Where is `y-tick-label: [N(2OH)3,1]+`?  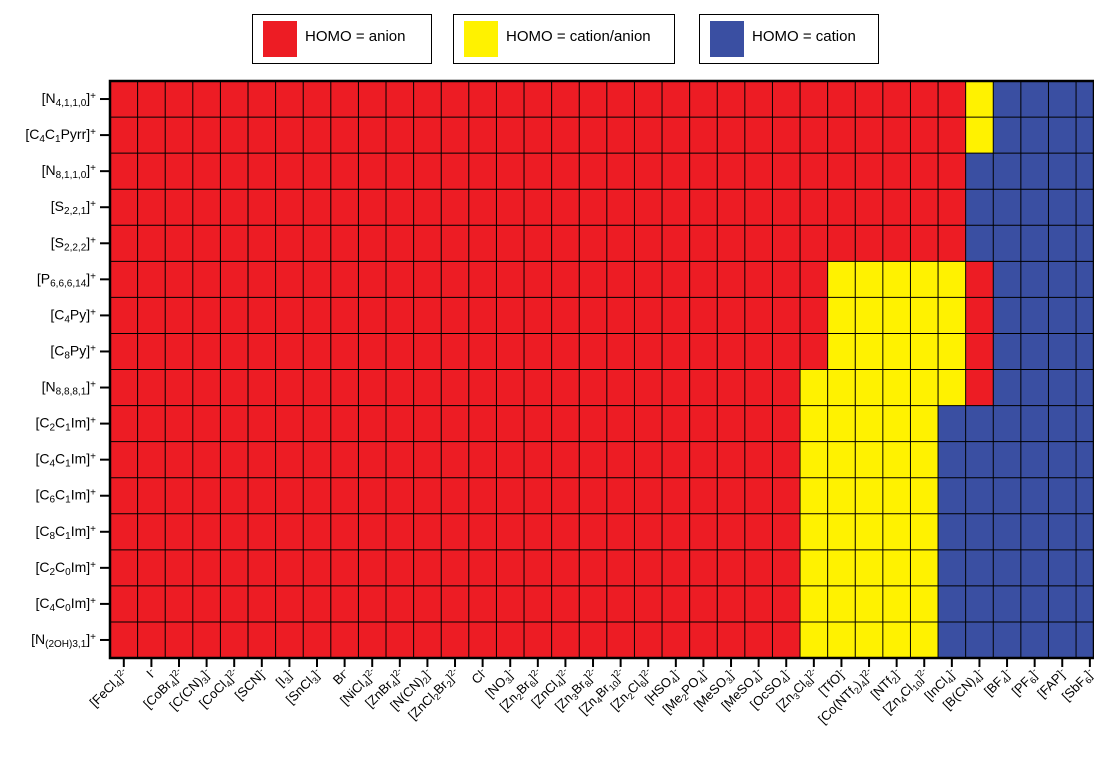
y-tick-label: [N(2OH)3,1]+ is located at coordinates (63, 640).